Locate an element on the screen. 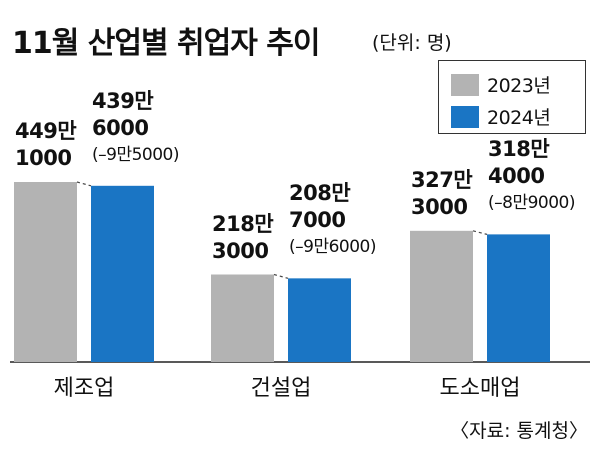 The width and height of the screenshot is (600, 454). legend-item-2024: 2024년 is located at coordinates (501, 116).